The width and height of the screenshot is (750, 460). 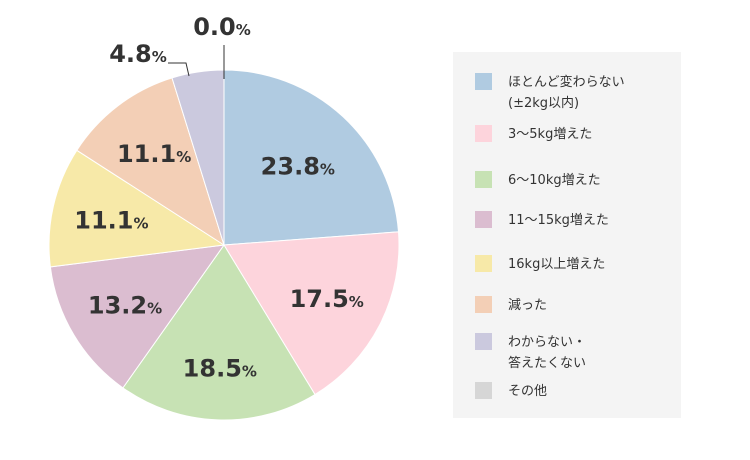 I want to click on legend-item-0: ほとんど変わらない (±2kg以内), so click(x=550, y=93).